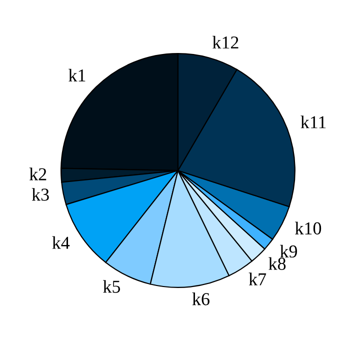 The image size is (349, 348). What do you see at coordinates (313, 122) in the screenshot?
I see `slice-label: k11` at bounding box center [313, 122].